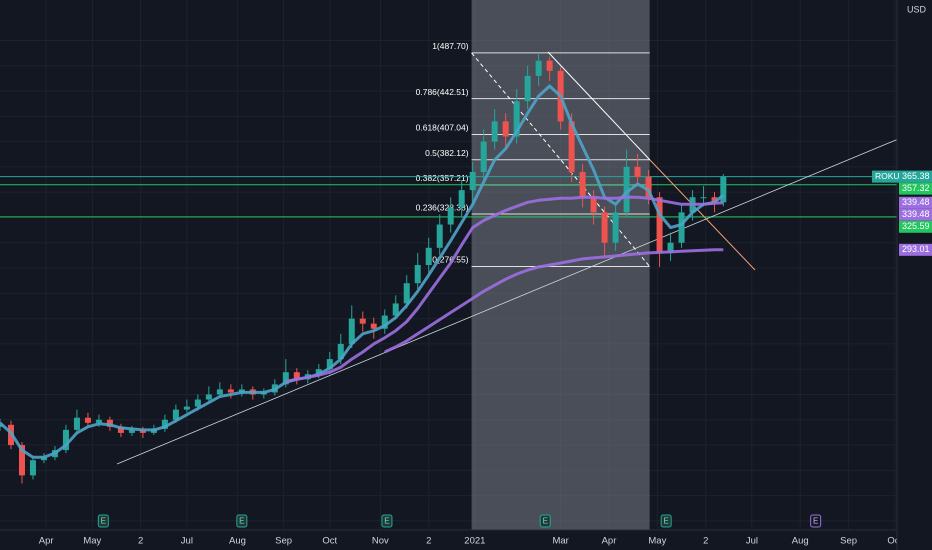 The height and width of the screenshot is (550, 932). What do you see at coordinates (554, 301) in the screenshot?
I see `moving-average` at bounding box center [554, 301].